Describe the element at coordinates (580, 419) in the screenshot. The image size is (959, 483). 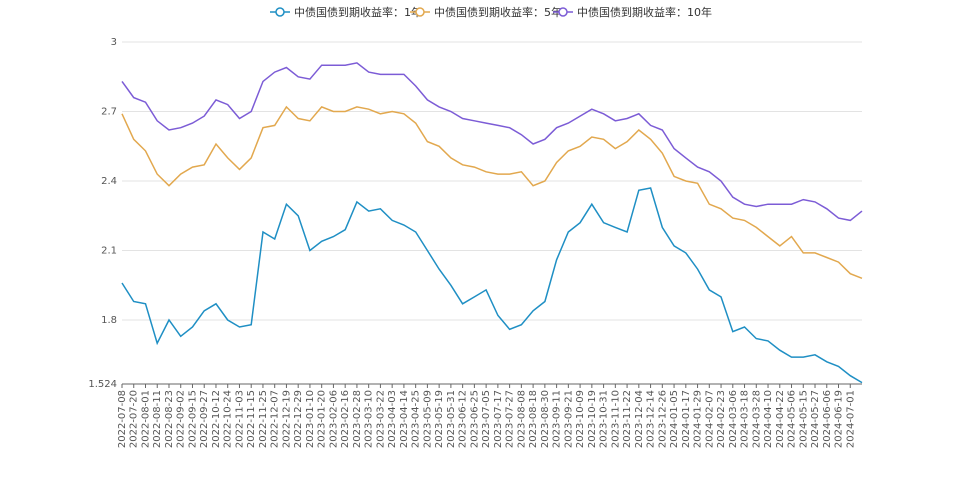
I see `x-tick-label: 2023-10-09` at that location.